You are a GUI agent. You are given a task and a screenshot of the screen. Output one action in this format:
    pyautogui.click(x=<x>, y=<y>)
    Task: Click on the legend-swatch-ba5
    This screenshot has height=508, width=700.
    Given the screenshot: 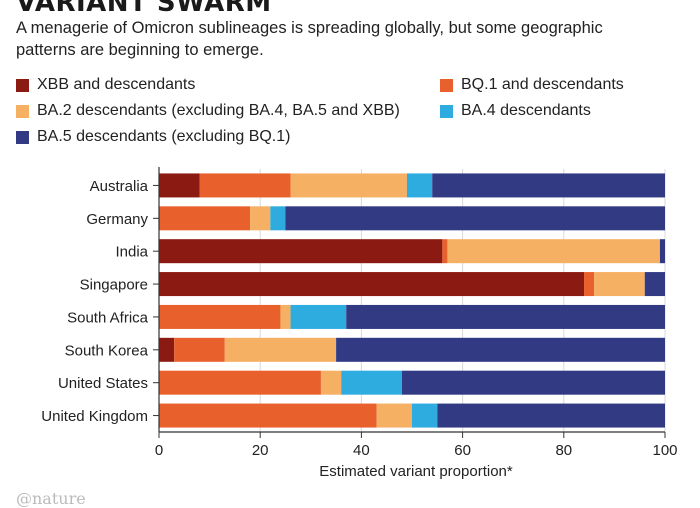 What is the action you would take?
    pyautogui.click(x=22, y=137)
    